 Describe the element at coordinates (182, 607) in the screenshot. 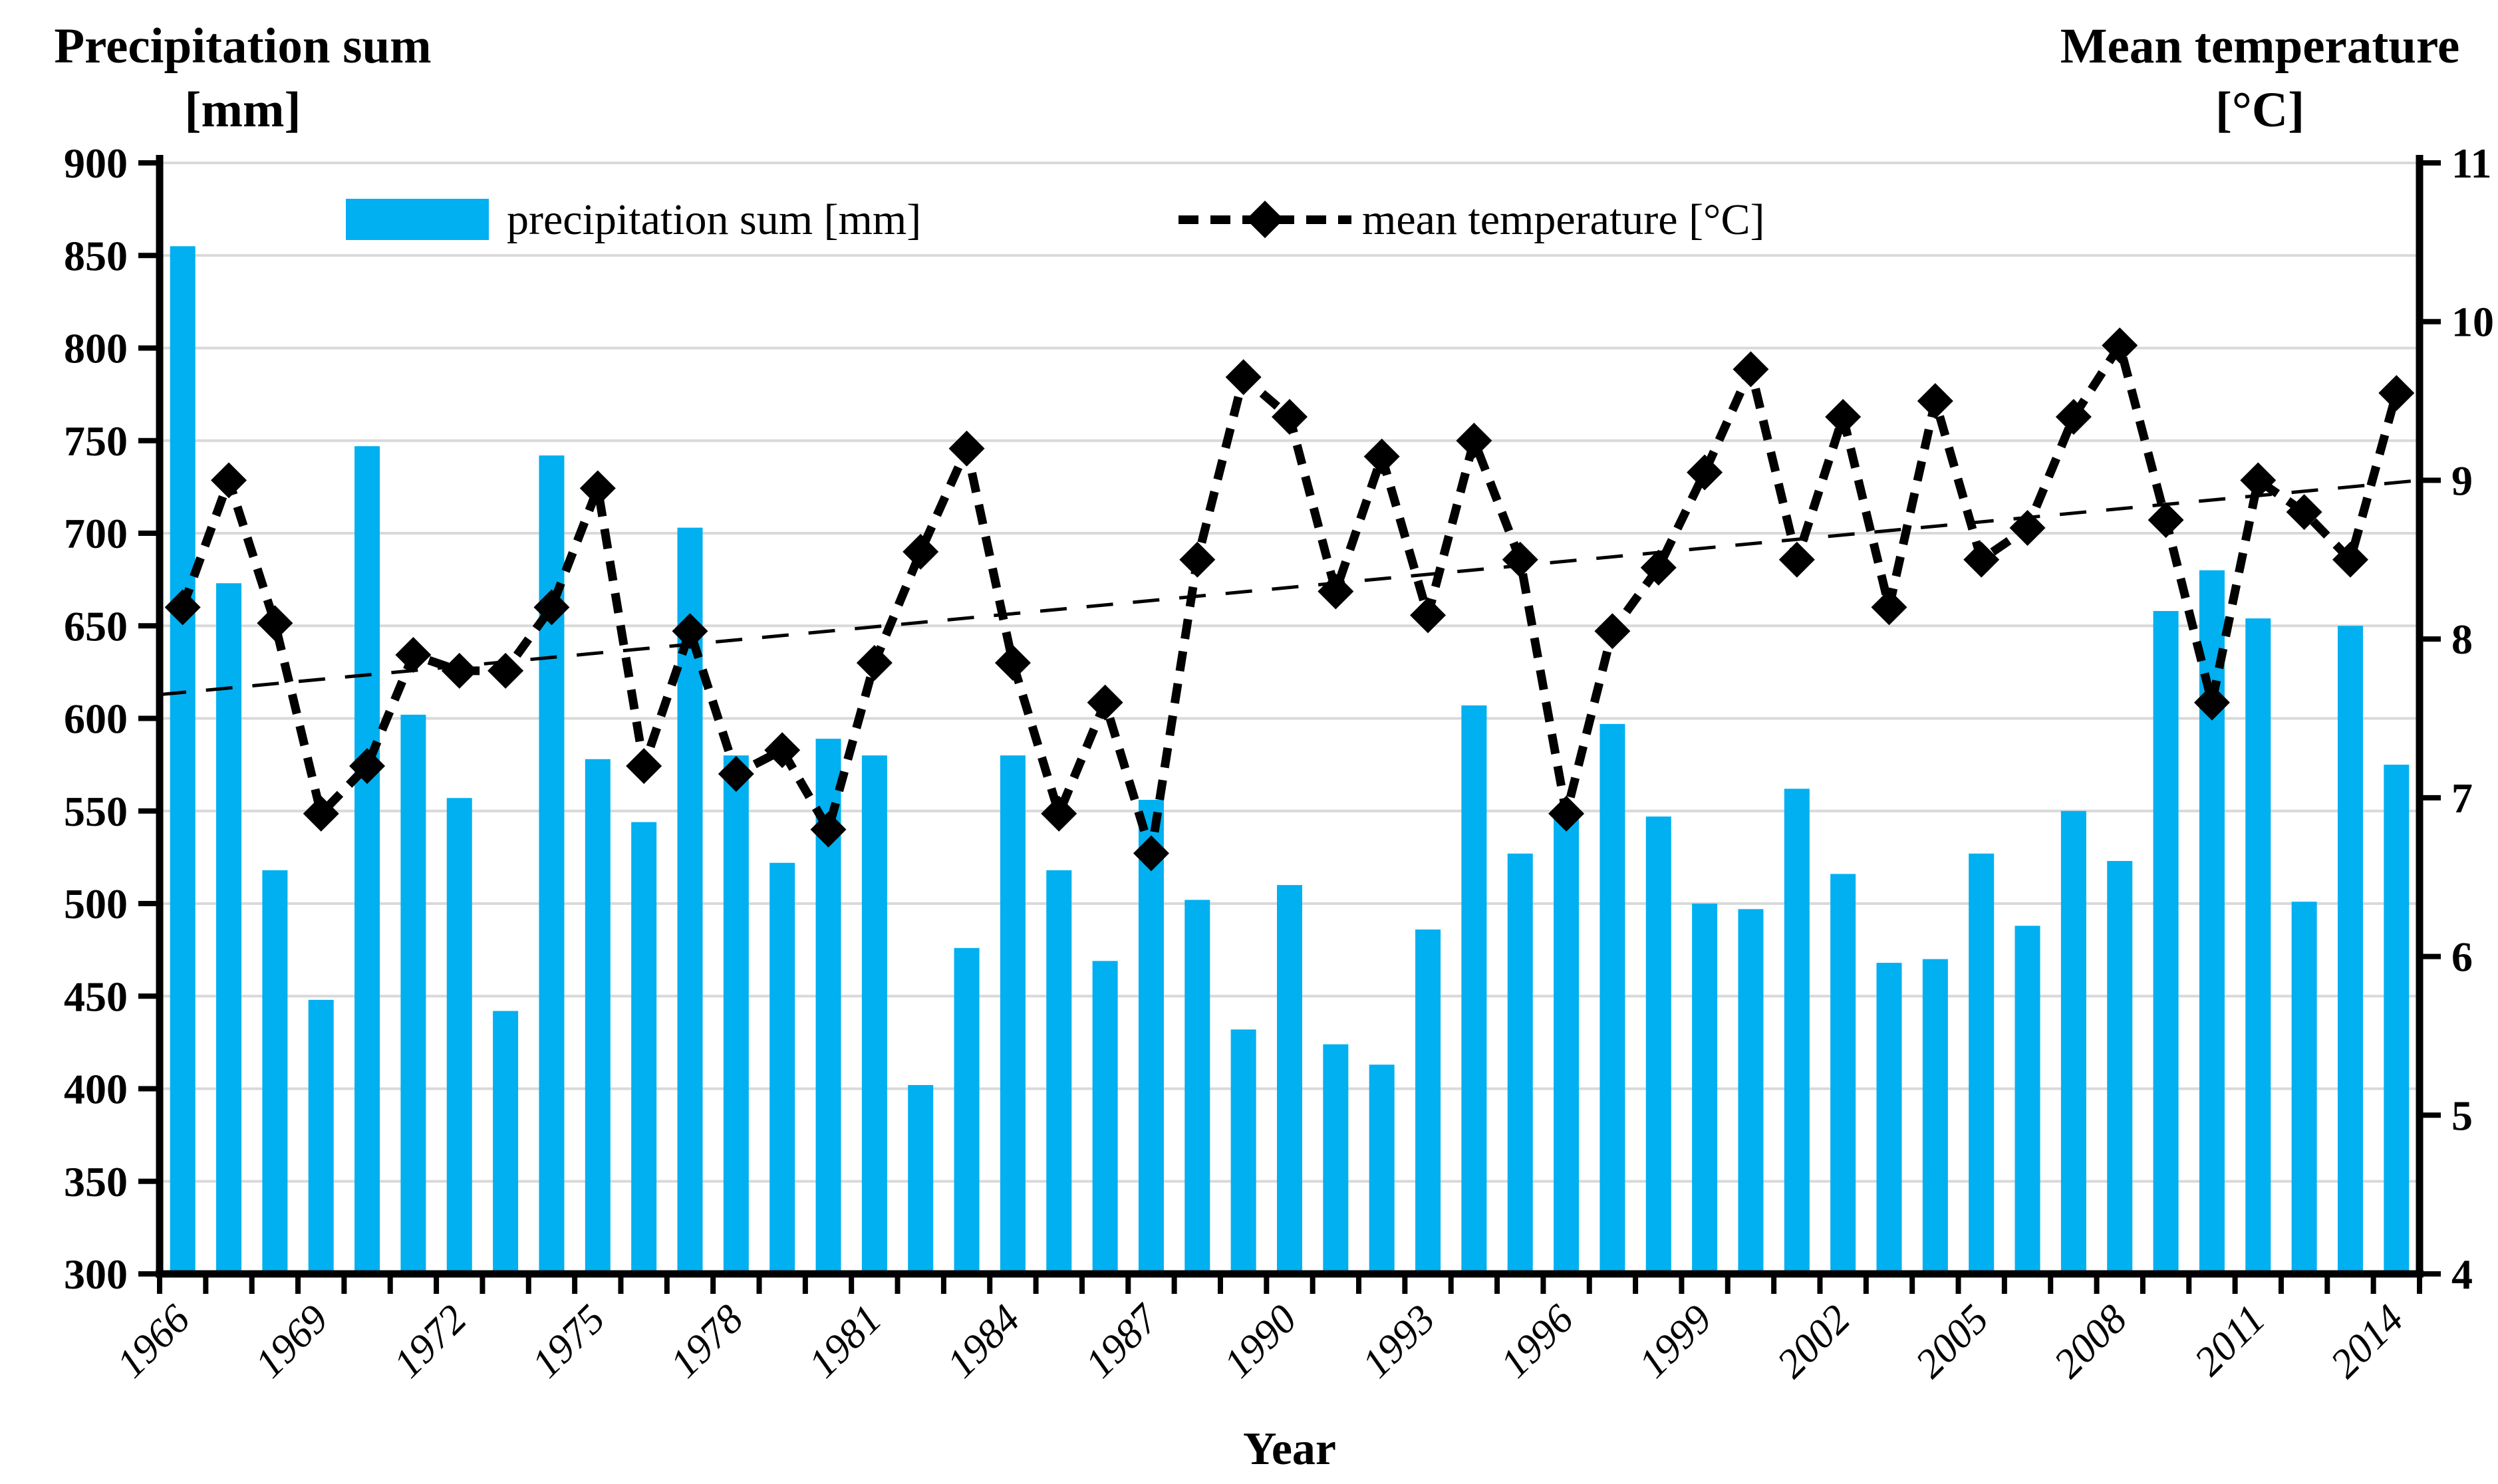

I see `temperature-marker-1966` at that location.